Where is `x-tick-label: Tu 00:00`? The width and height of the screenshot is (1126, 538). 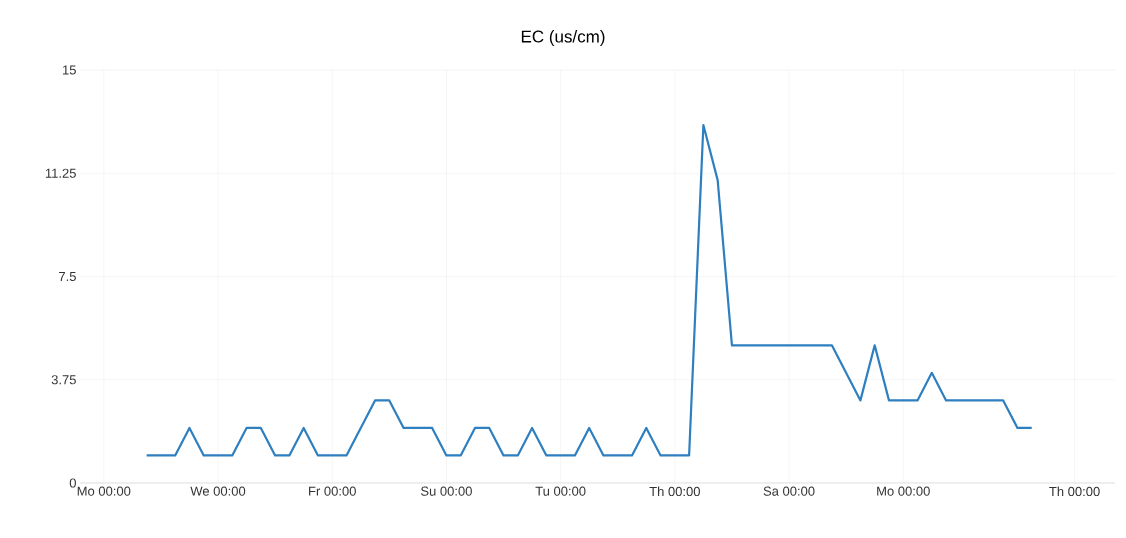 x-tick-label: Tu 00:00 is located at coordinates (560, 491).